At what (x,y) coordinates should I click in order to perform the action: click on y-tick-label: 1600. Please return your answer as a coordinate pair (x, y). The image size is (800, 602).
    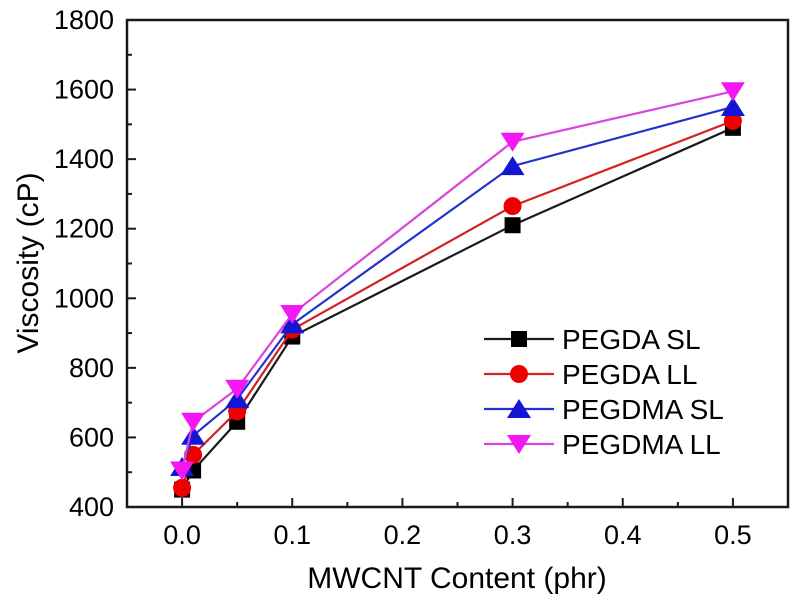
    Looking at the image, I should click on (84, 90).